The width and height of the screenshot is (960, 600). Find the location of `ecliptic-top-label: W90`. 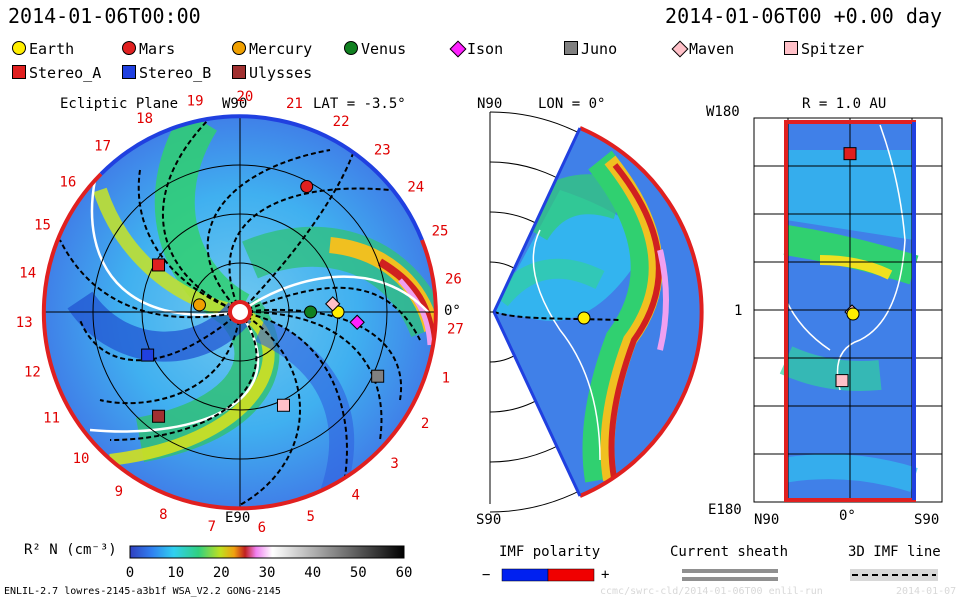

ecliptic-top-label: W90 is located at coordinates (235, 104).